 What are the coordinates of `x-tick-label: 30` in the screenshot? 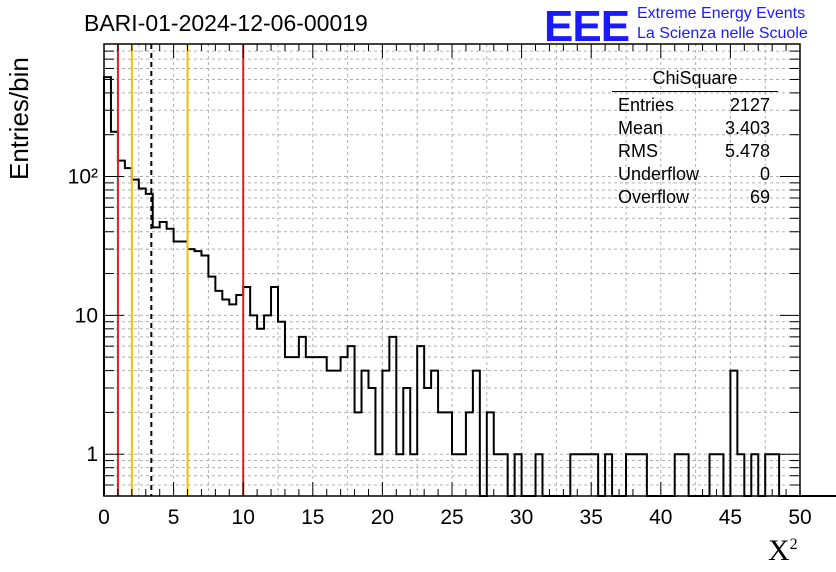 It's located at (521, 517).